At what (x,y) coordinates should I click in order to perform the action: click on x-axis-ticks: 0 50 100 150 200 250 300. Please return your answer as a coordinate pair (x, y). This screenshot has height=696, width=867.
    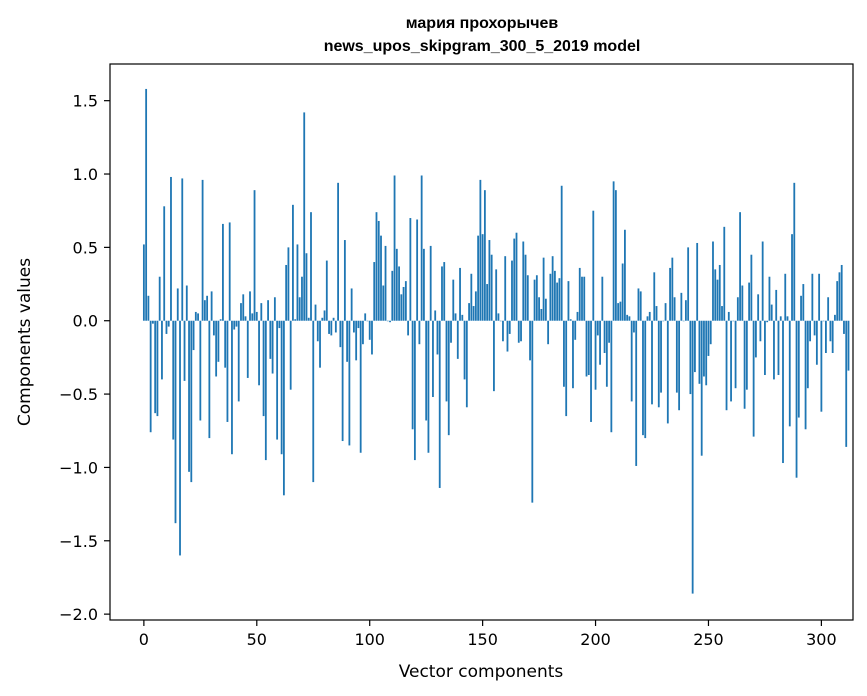
    Looking at the image, I should click on (488, 634).